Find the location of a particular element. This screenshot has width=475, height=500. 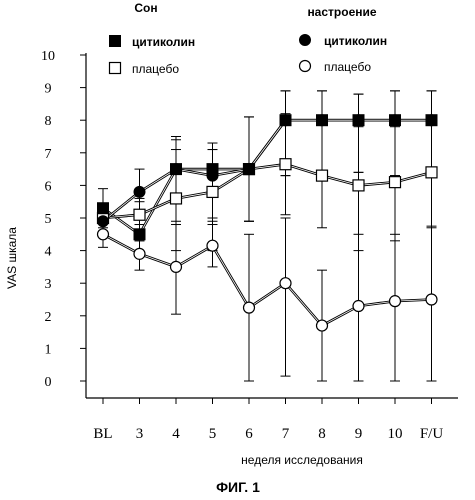

x-tick-label: 10 is located at coordinates (395, 434).